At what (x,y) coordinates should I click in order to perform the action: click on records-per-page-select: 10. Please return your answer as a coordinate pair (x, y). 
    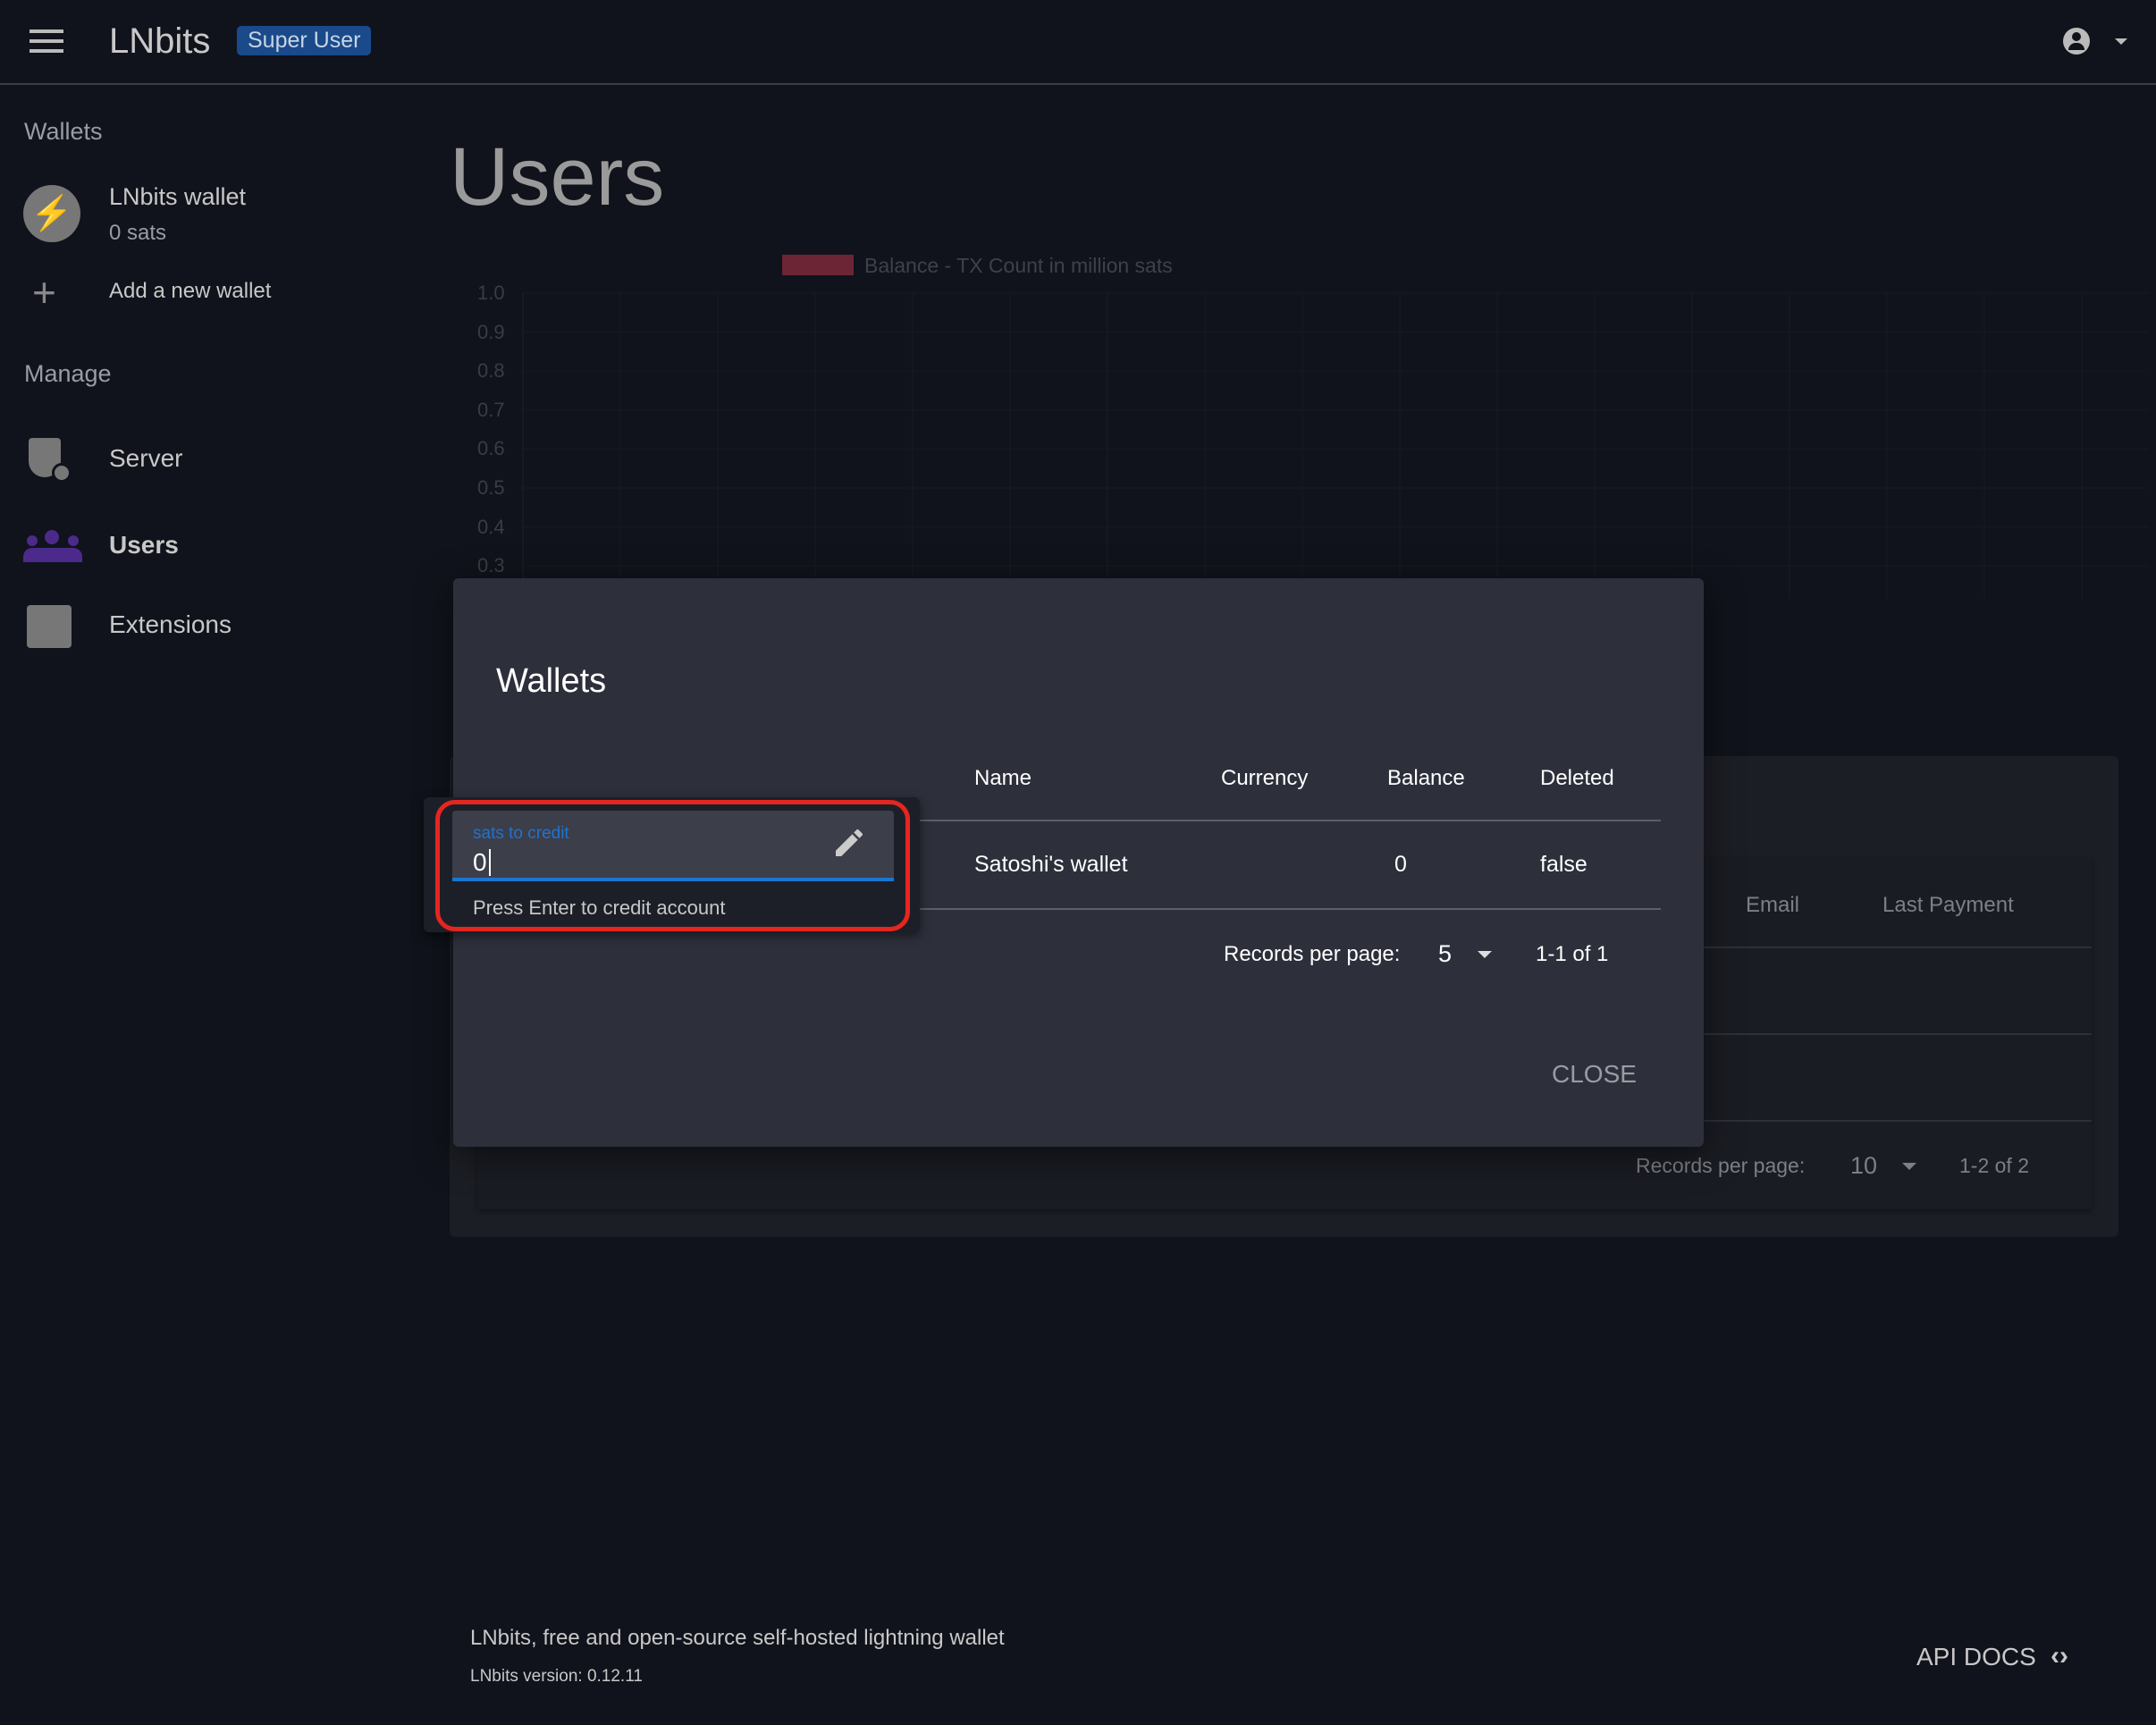
    Looking at the image, I should click on (1864, 1165).